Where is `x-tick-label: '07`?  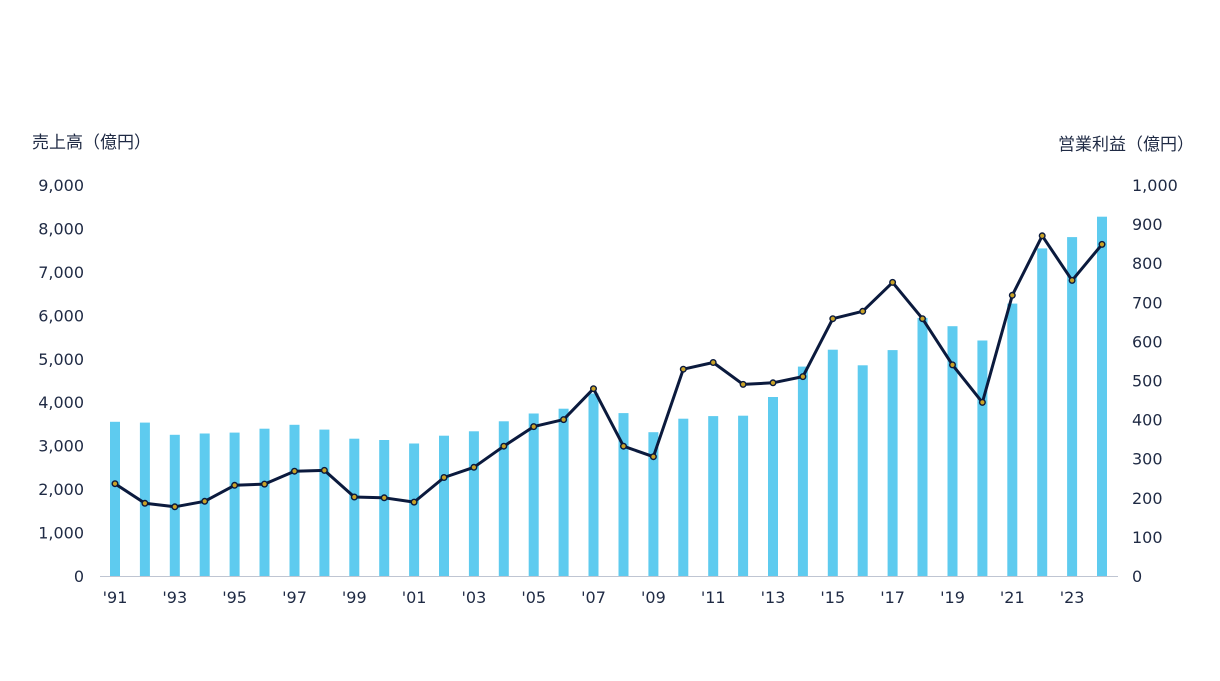 x-tick-label: '07 is located at coordinates (593, 597).